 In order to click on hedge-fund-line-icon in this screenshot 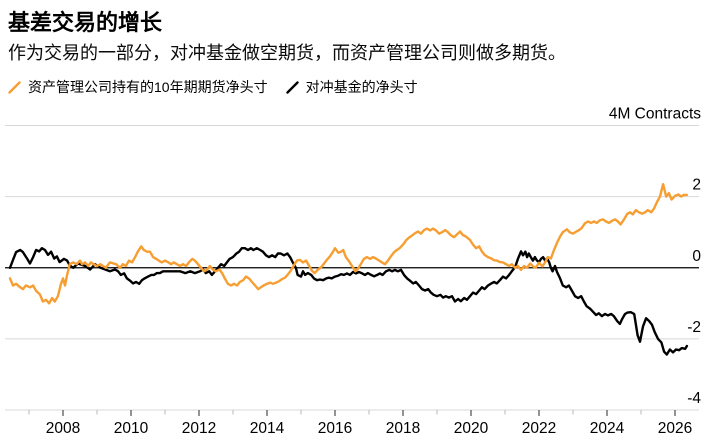, I will do `click(292, 87)`.